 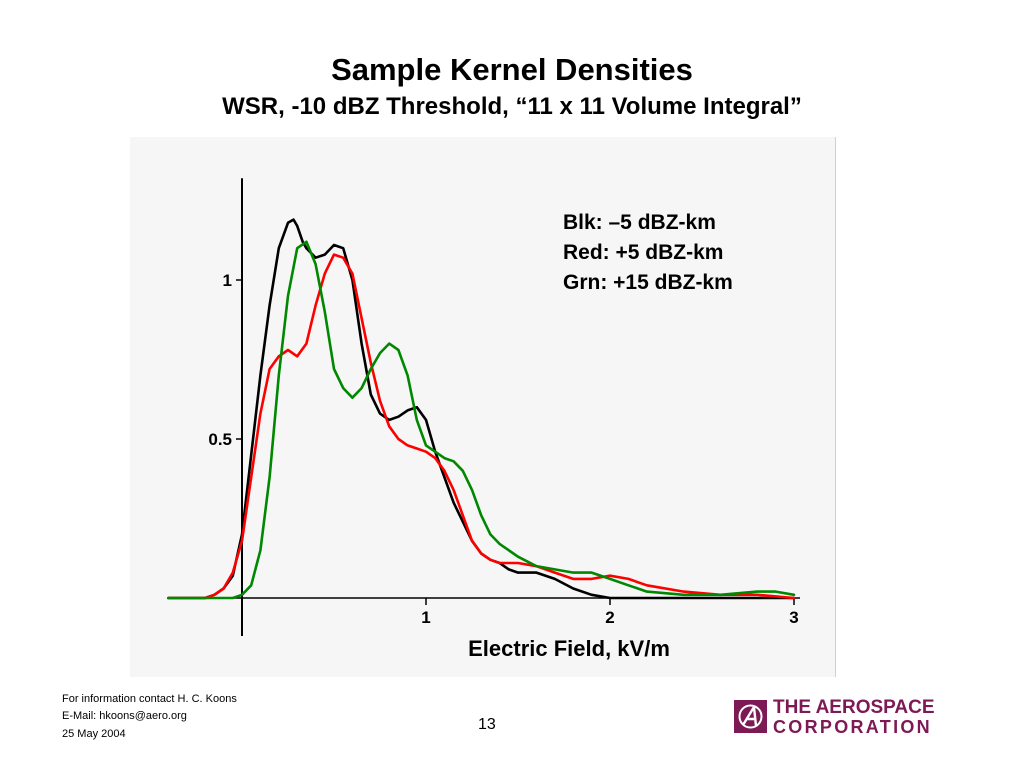 What do you see at coordinates (835, 407) in the screenshot?
I see `plot-panel-edge` at bounding box center [835, 407].